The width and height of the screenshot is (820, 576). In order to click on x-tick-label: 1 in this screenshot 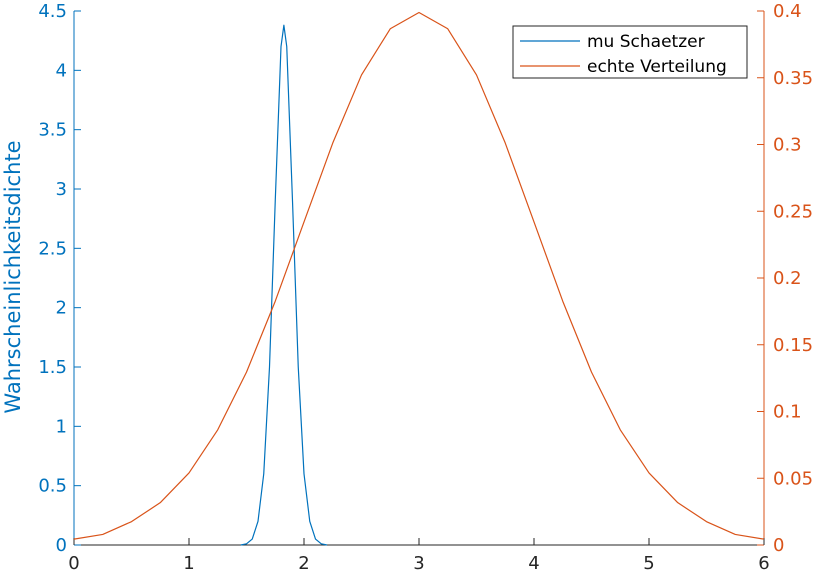, I will do `click(188, 563)`.